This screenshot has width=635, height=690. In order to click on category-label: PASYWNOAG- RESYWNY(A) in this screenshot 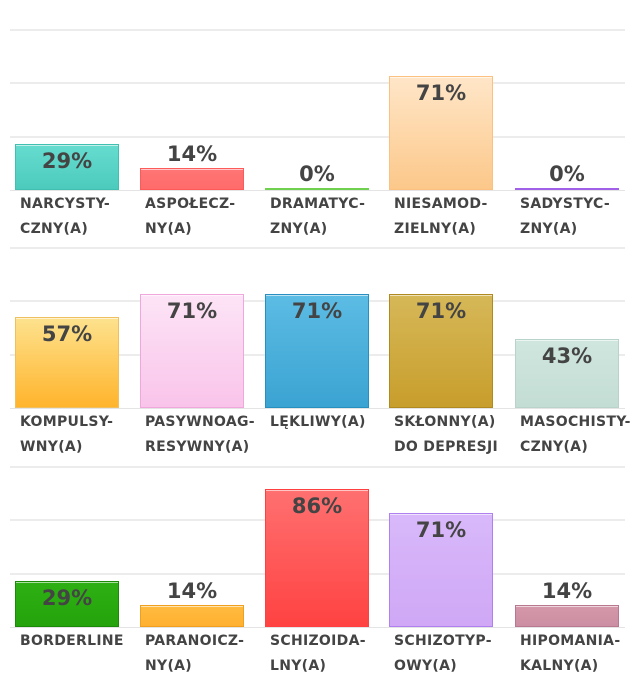, I will do `click(200, 435)`.